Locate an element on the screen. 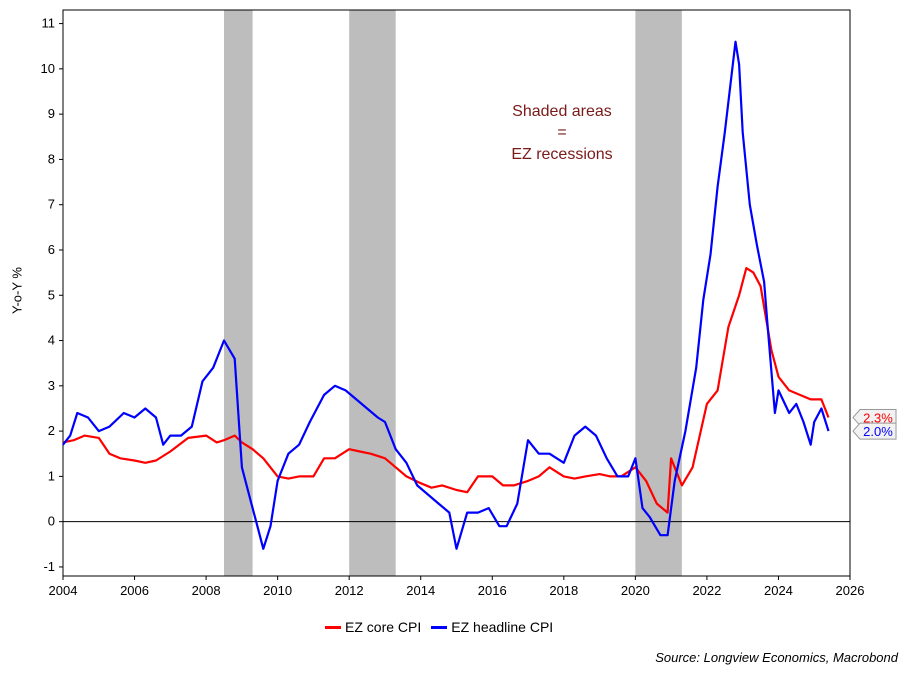 The height and width of the screenshot is (680, 910). y-tick-label: -1 is located at coordinates (49, 566).